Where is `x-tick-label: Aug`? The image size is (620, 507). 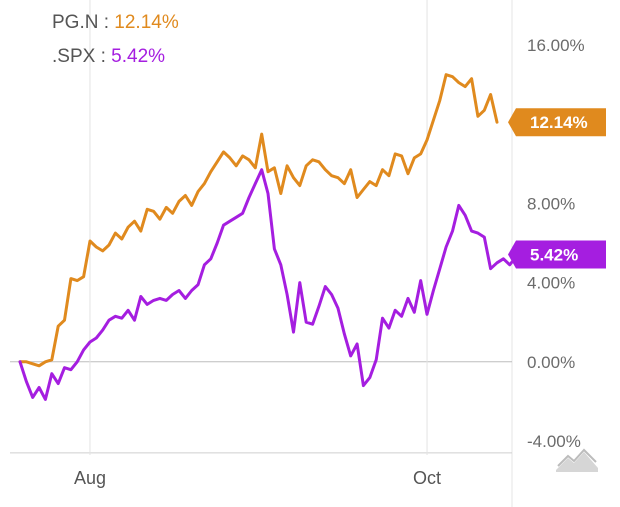 x-tick-label: Aug is located at coordinates (90, 478).